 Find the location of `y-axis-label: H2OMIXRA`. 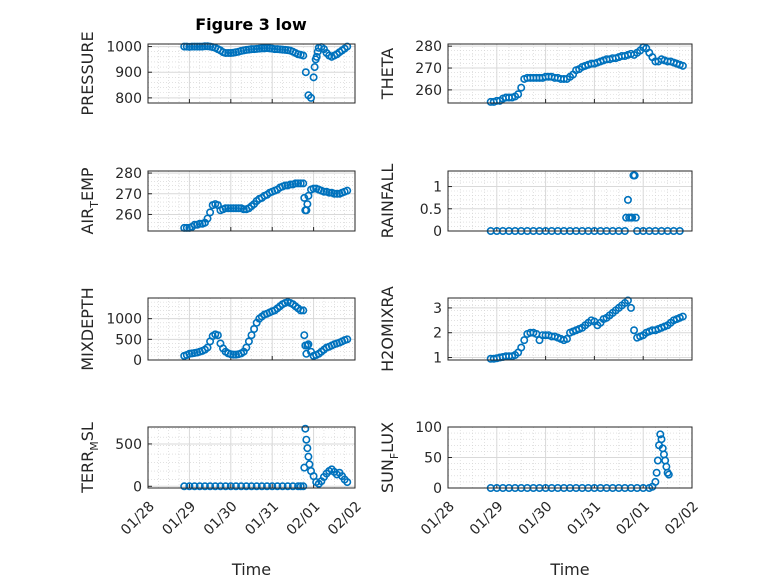

y-axis-label: H2OMIXRA is located at coordinates (387, 329).